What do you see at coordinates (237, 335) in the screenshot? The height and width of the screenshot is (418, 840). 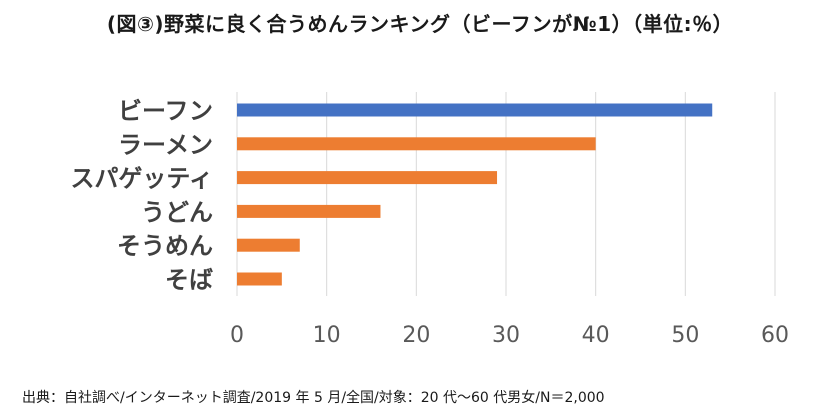 I see `x-tick-label: 0` at bounding box center [237, 335].